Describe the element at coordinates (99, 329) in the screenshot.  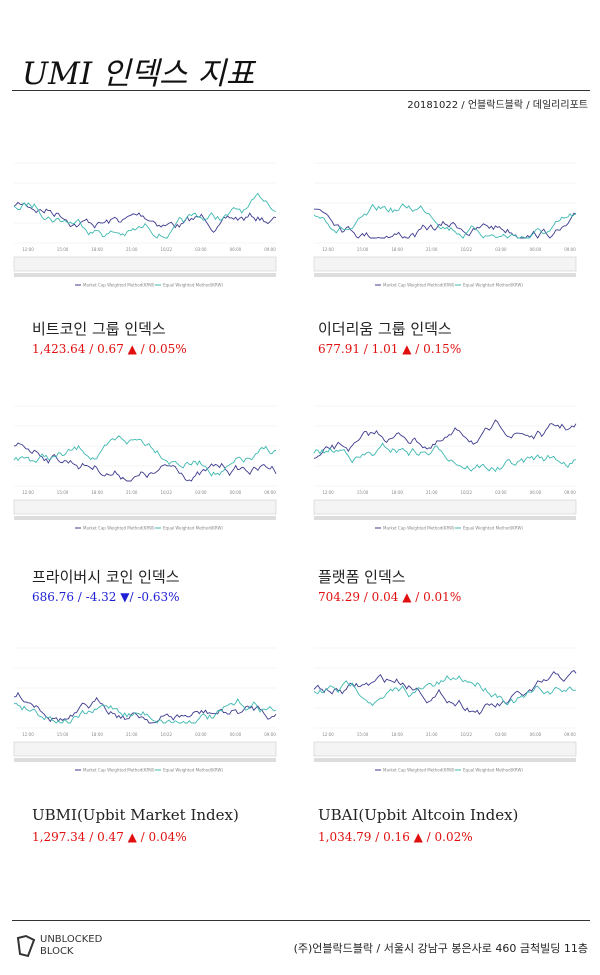
I see `panel-title: 비트코인 그룹 인덱스` at that location.